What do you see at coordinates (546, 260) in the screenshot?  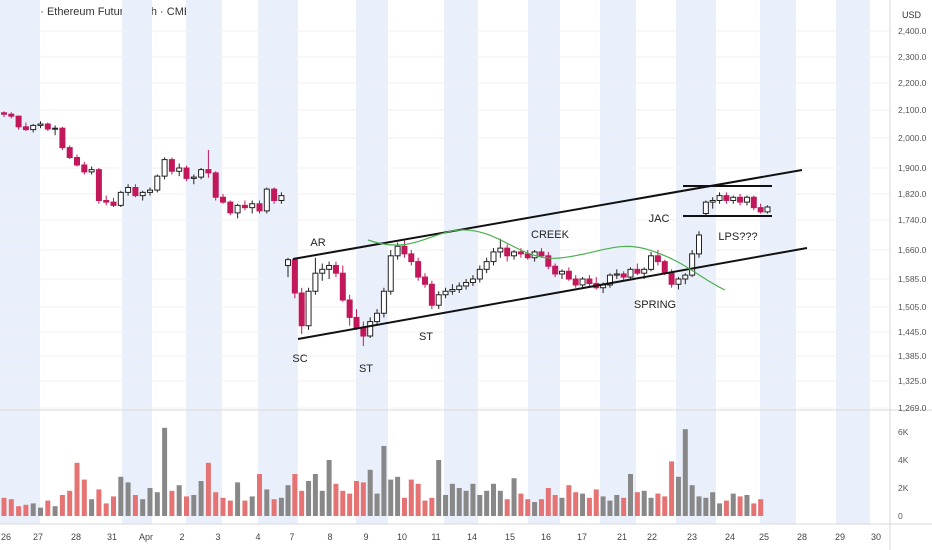 I see `moving-average-line` at bounding box center [546, 260].